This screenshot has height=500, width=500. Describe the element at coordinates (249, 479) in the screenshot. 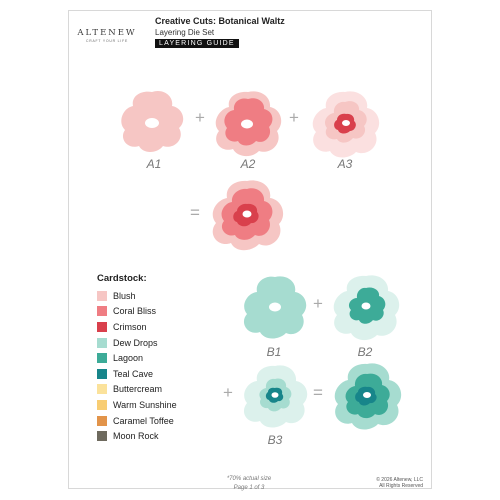

I see `scale-note-text: *70% actual size` at that location.